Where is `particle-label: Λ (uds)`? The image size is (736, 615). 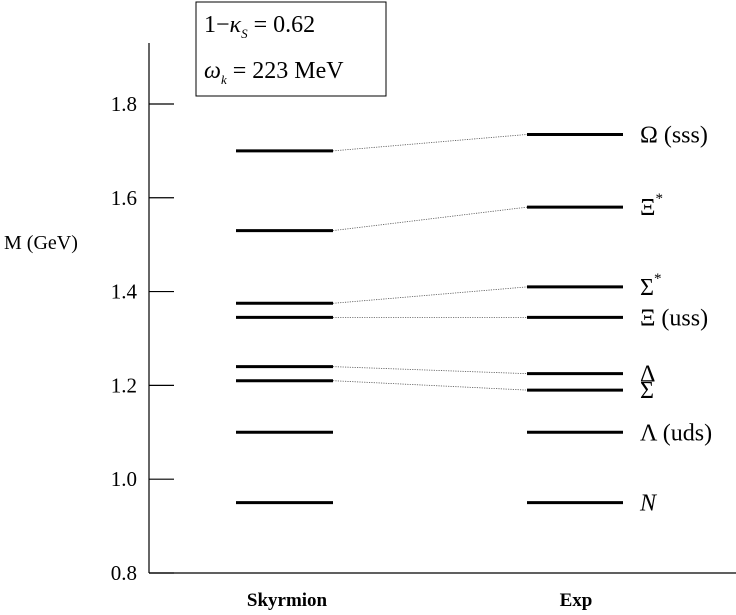
particle-label: Λ (uds) is located at coordinates (676, 433).